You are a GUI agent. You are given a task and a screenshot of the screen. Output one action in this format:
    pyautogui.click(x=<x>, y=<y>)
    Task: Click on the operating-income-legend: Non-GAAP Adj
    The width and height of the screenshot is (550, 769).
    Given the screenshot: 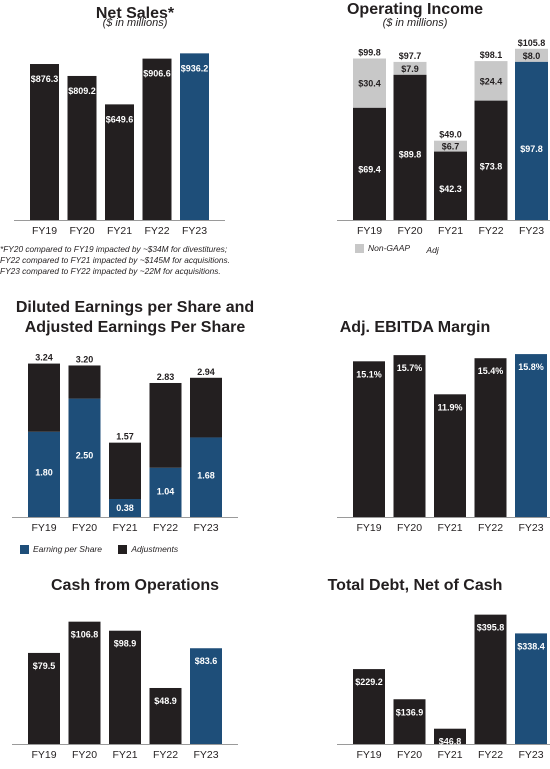 What is the action you would take?
    pyautogui.click(x=404, y=249)
    